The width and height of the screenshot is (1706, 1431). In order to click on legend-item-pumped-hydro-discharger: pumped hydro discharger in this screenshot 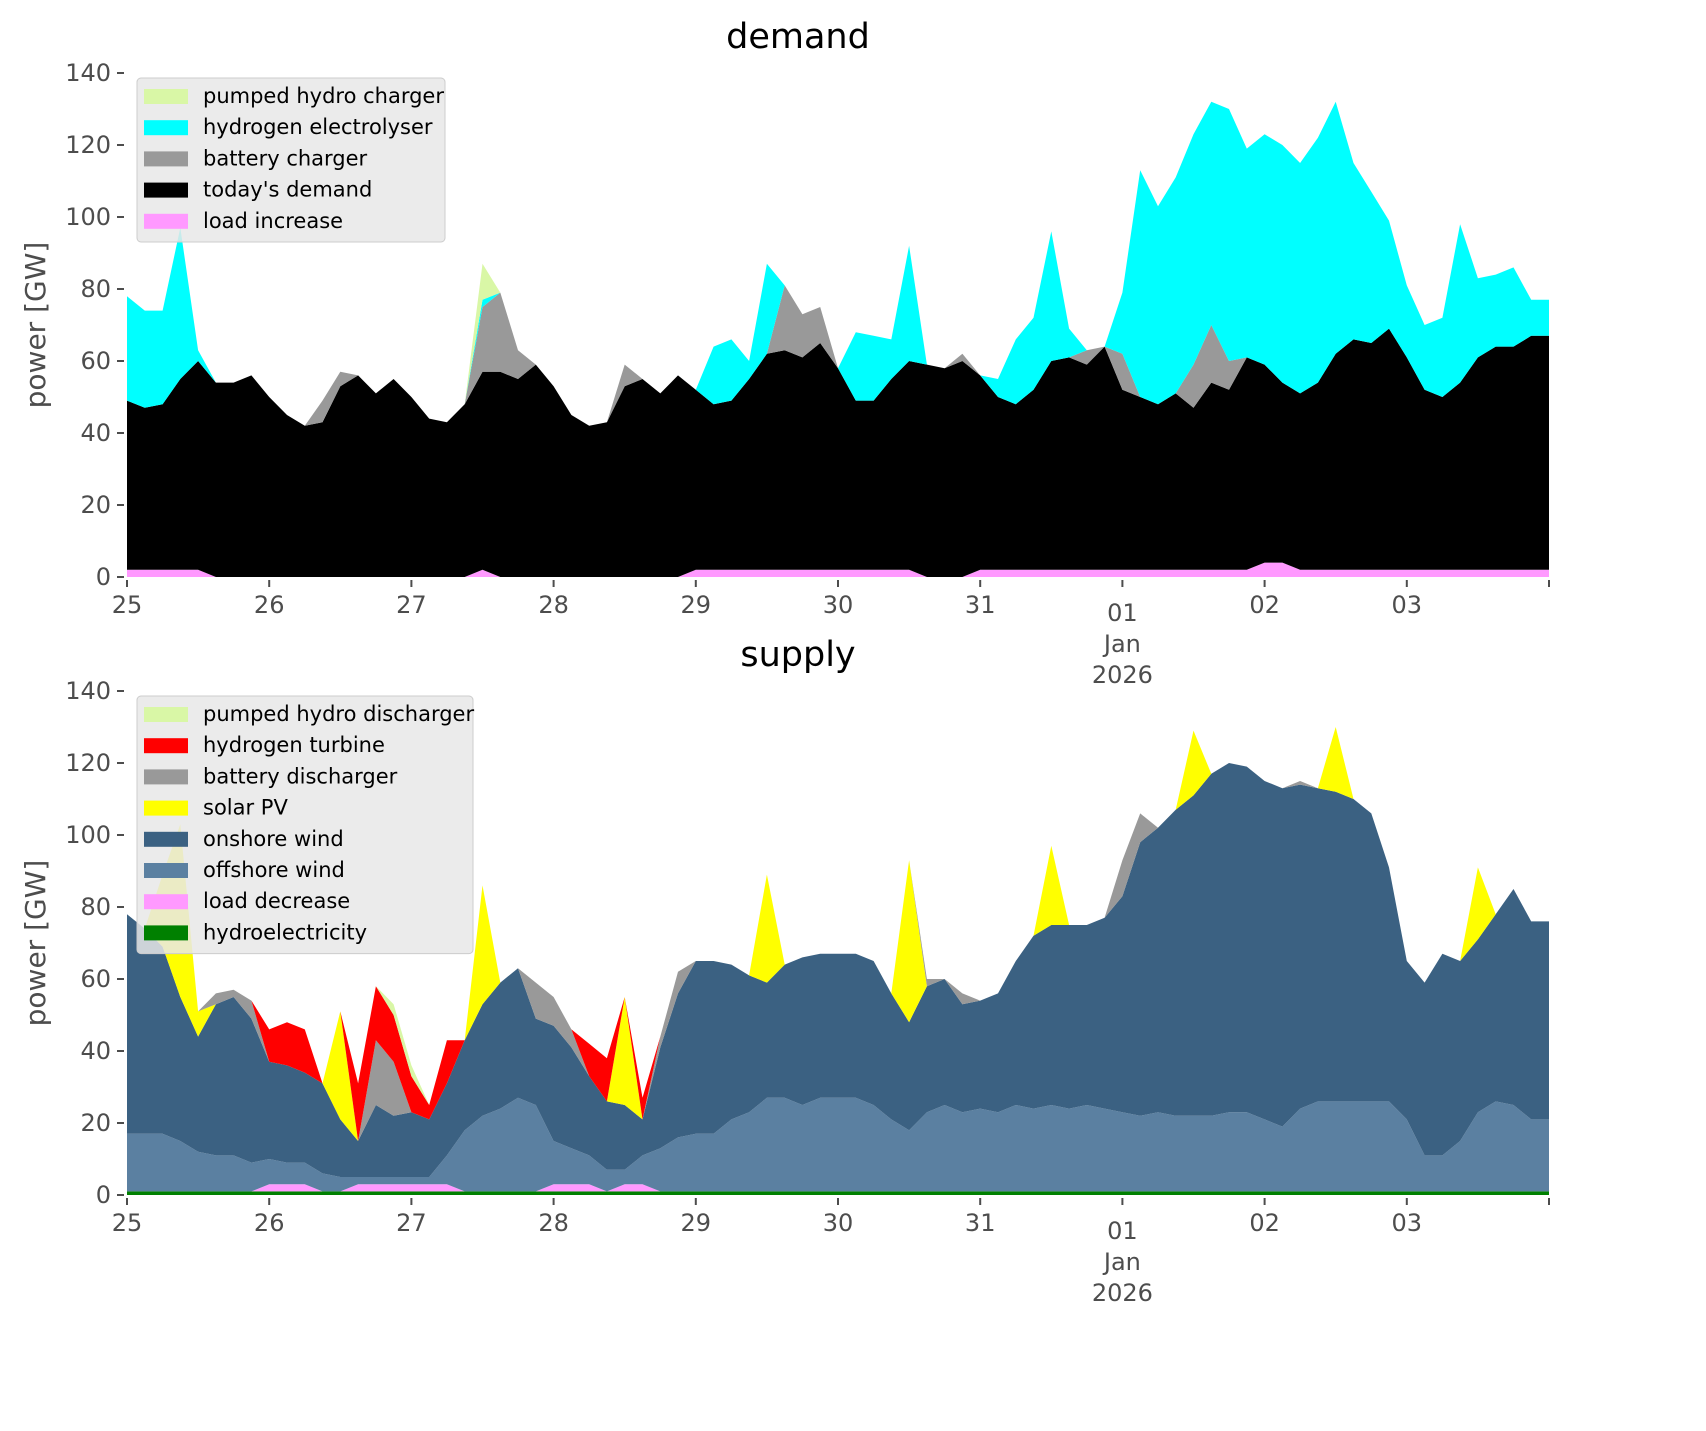, I will do `click(309, 714)`.